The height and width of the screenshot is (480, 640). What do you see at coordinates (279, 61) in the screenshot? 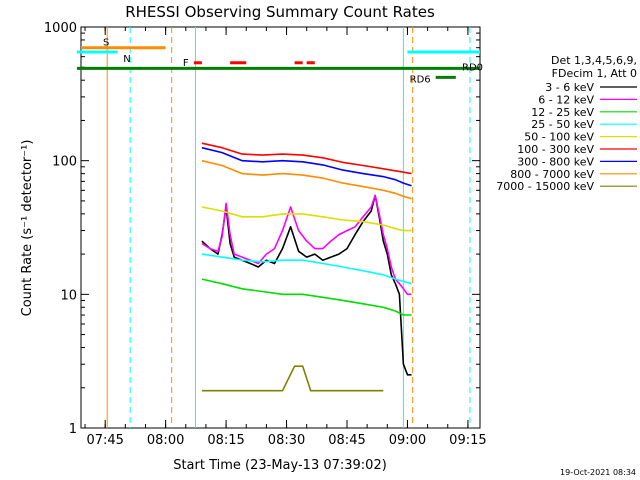
I see `status-bars: S N F RD0 RD6` at bounding box center [279, 61].